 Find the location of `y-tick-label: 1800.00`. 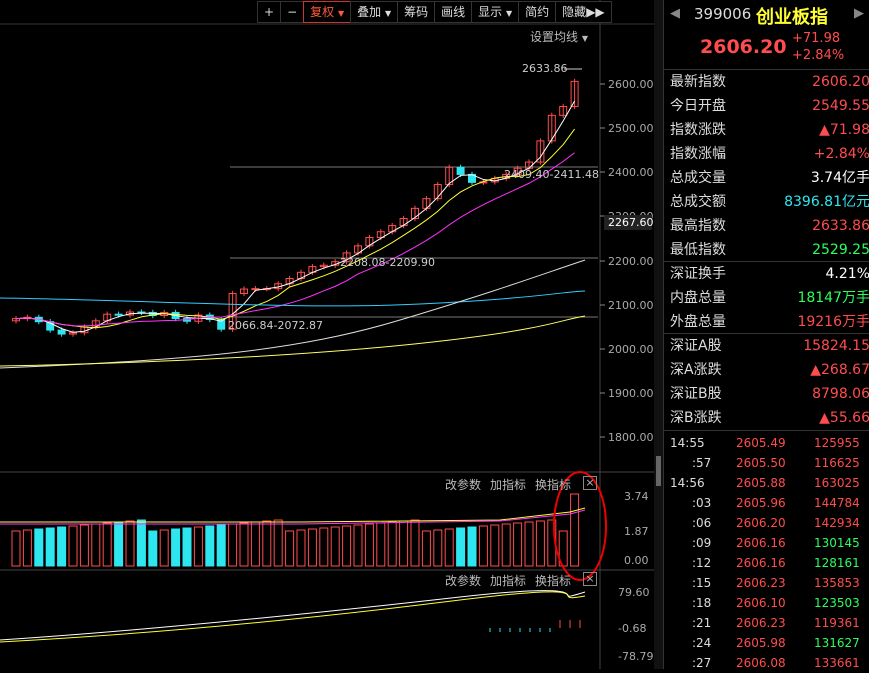

y-tick-label: 1800.00 is located at coordinates (631, 437).